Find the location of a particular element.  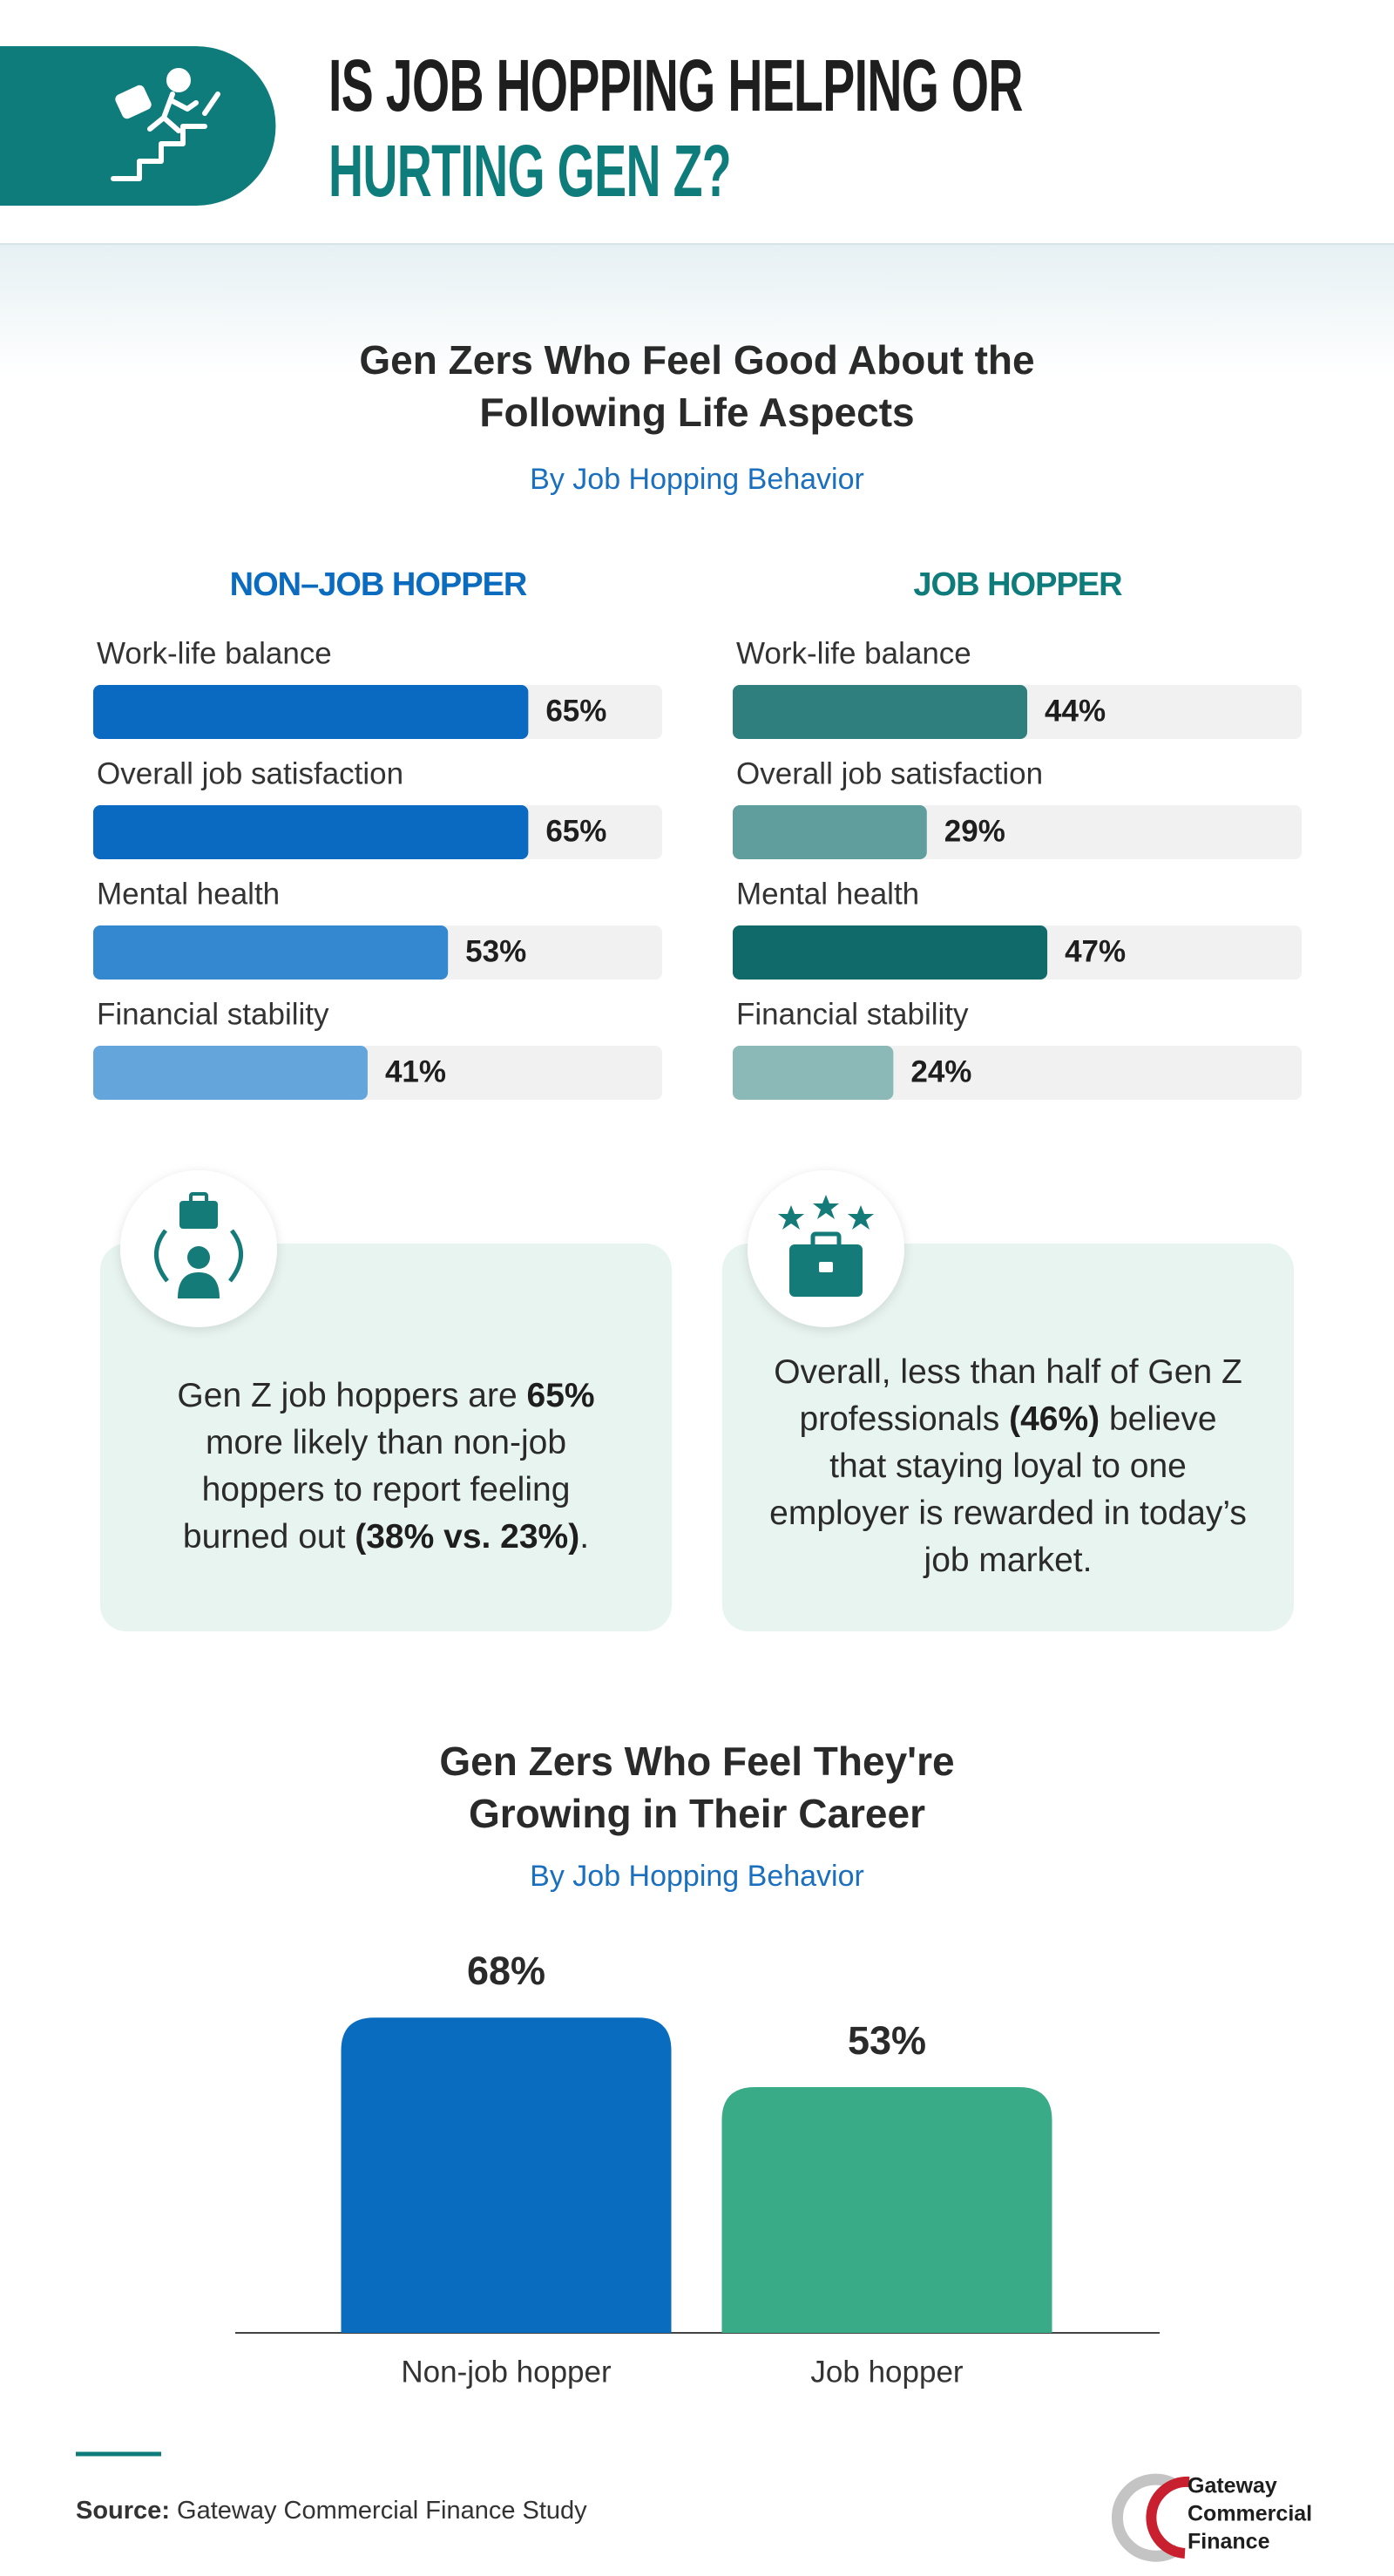

stairs-icon is located at coordinates (159, 153).